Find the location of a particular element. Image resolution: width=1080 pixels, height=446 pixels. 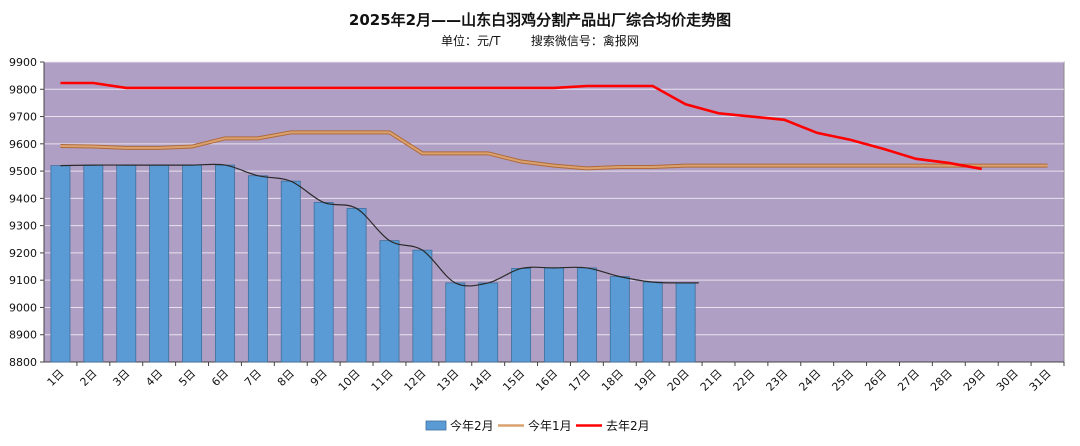

legend-label: 去年2月 is located at coordinates (628, 426).